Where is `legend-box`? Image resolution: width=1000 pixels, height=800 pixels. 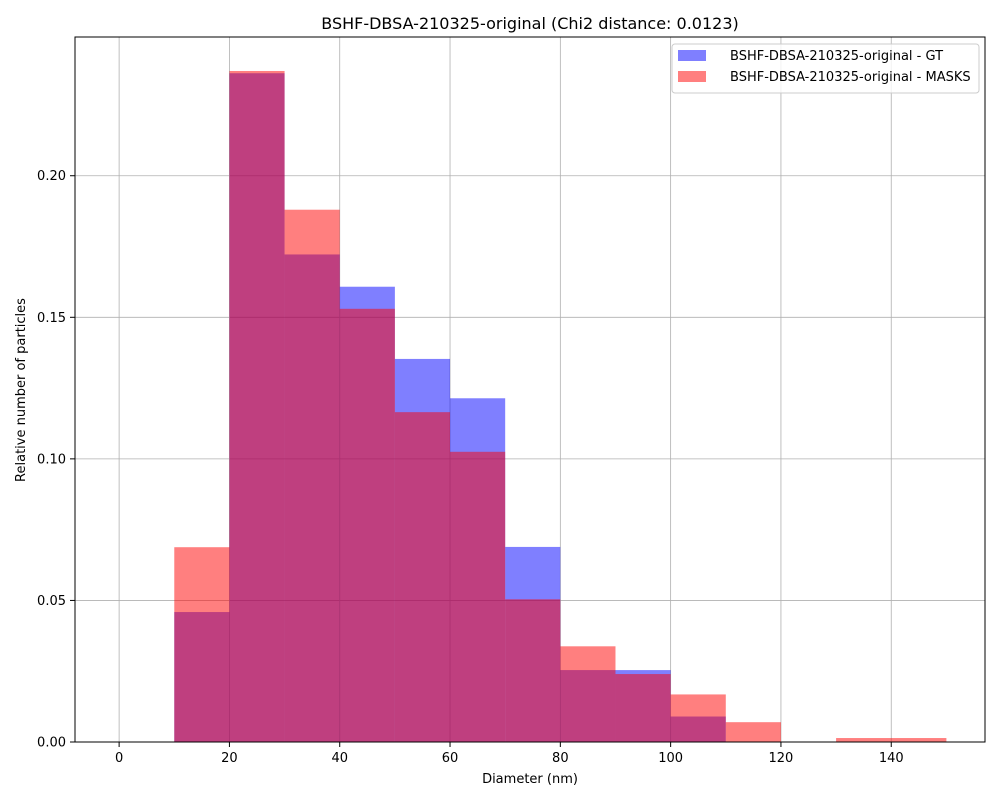 legend-box is located at coordinates (825, 68).